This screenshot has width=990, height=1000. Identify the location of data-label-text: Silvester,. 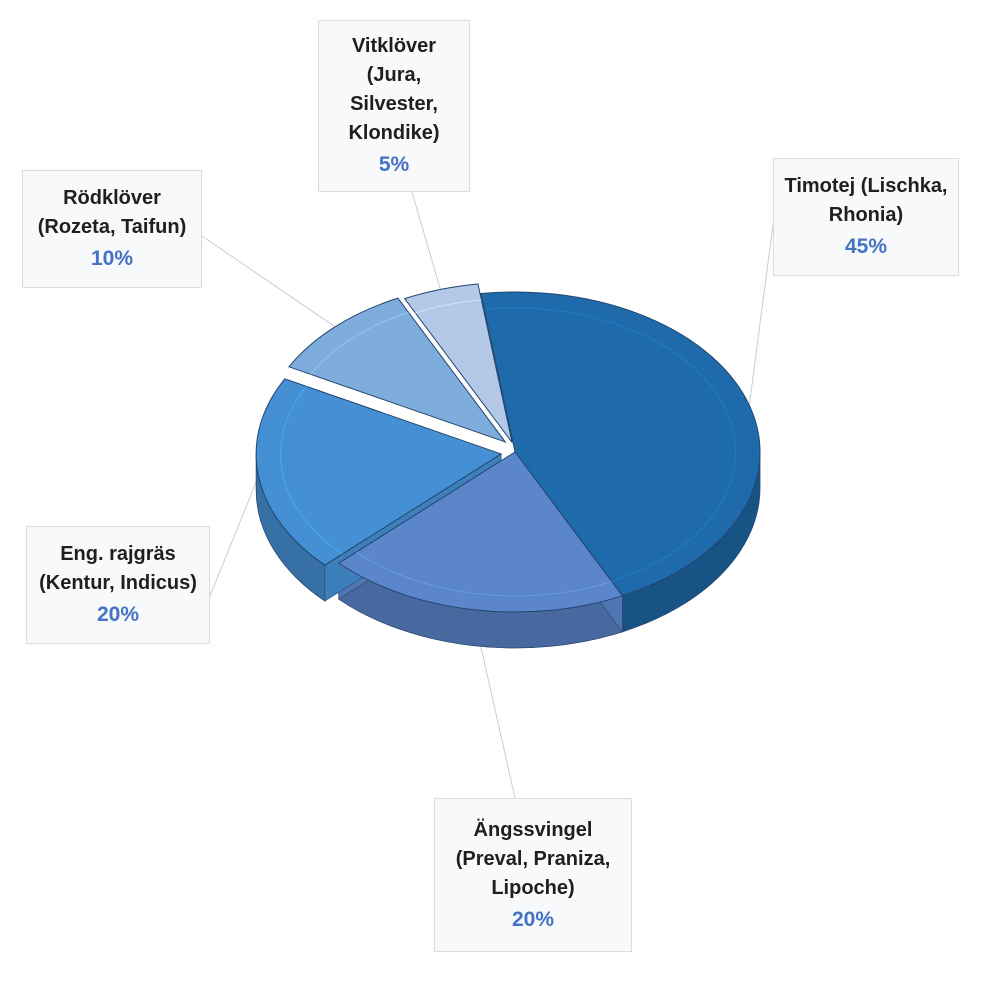
(394, 104).